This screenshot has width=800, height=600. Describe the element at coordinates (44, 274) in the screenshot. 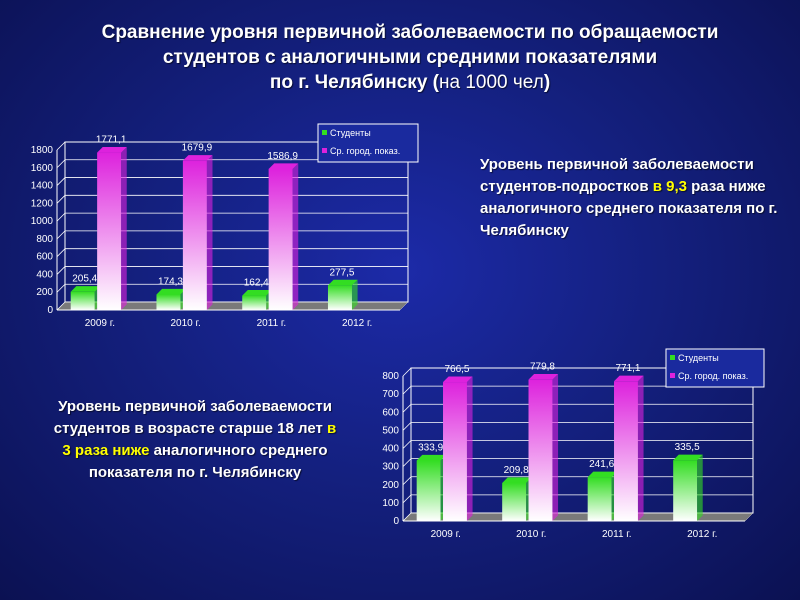

I see `chart1-y-tick-label: 400` at that location.